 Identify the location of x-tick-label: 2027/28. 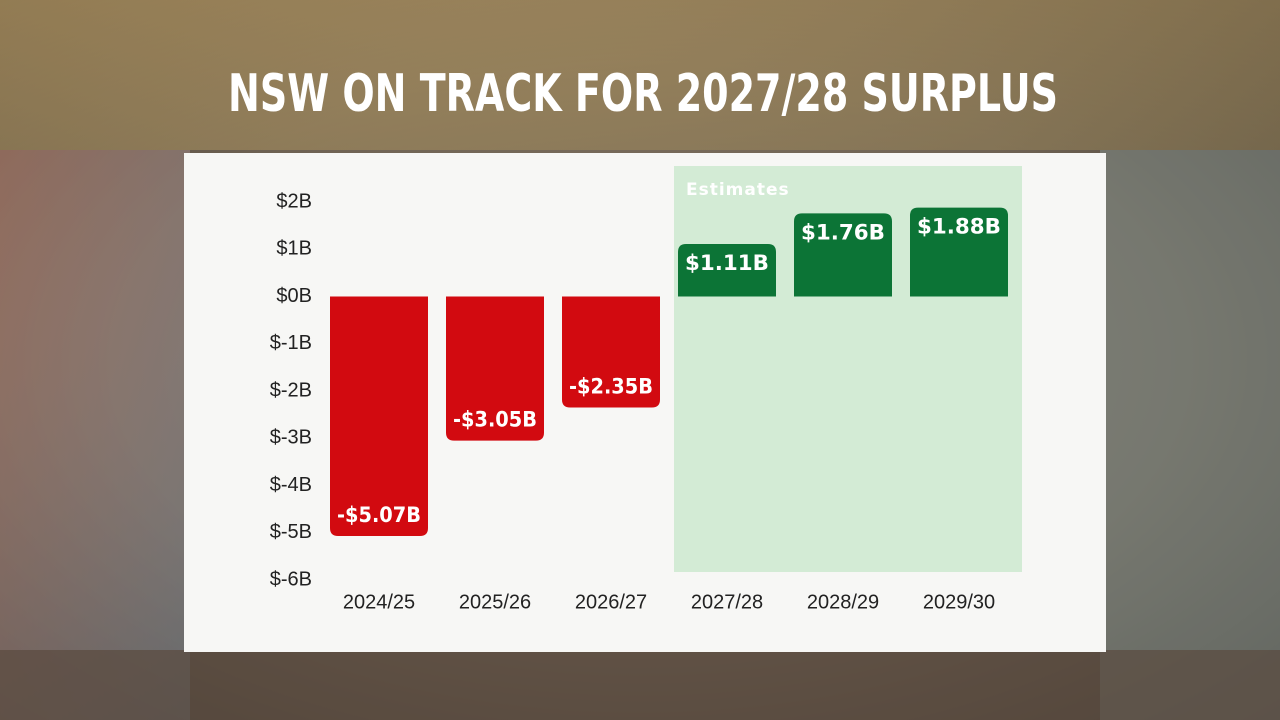
(727, 602).